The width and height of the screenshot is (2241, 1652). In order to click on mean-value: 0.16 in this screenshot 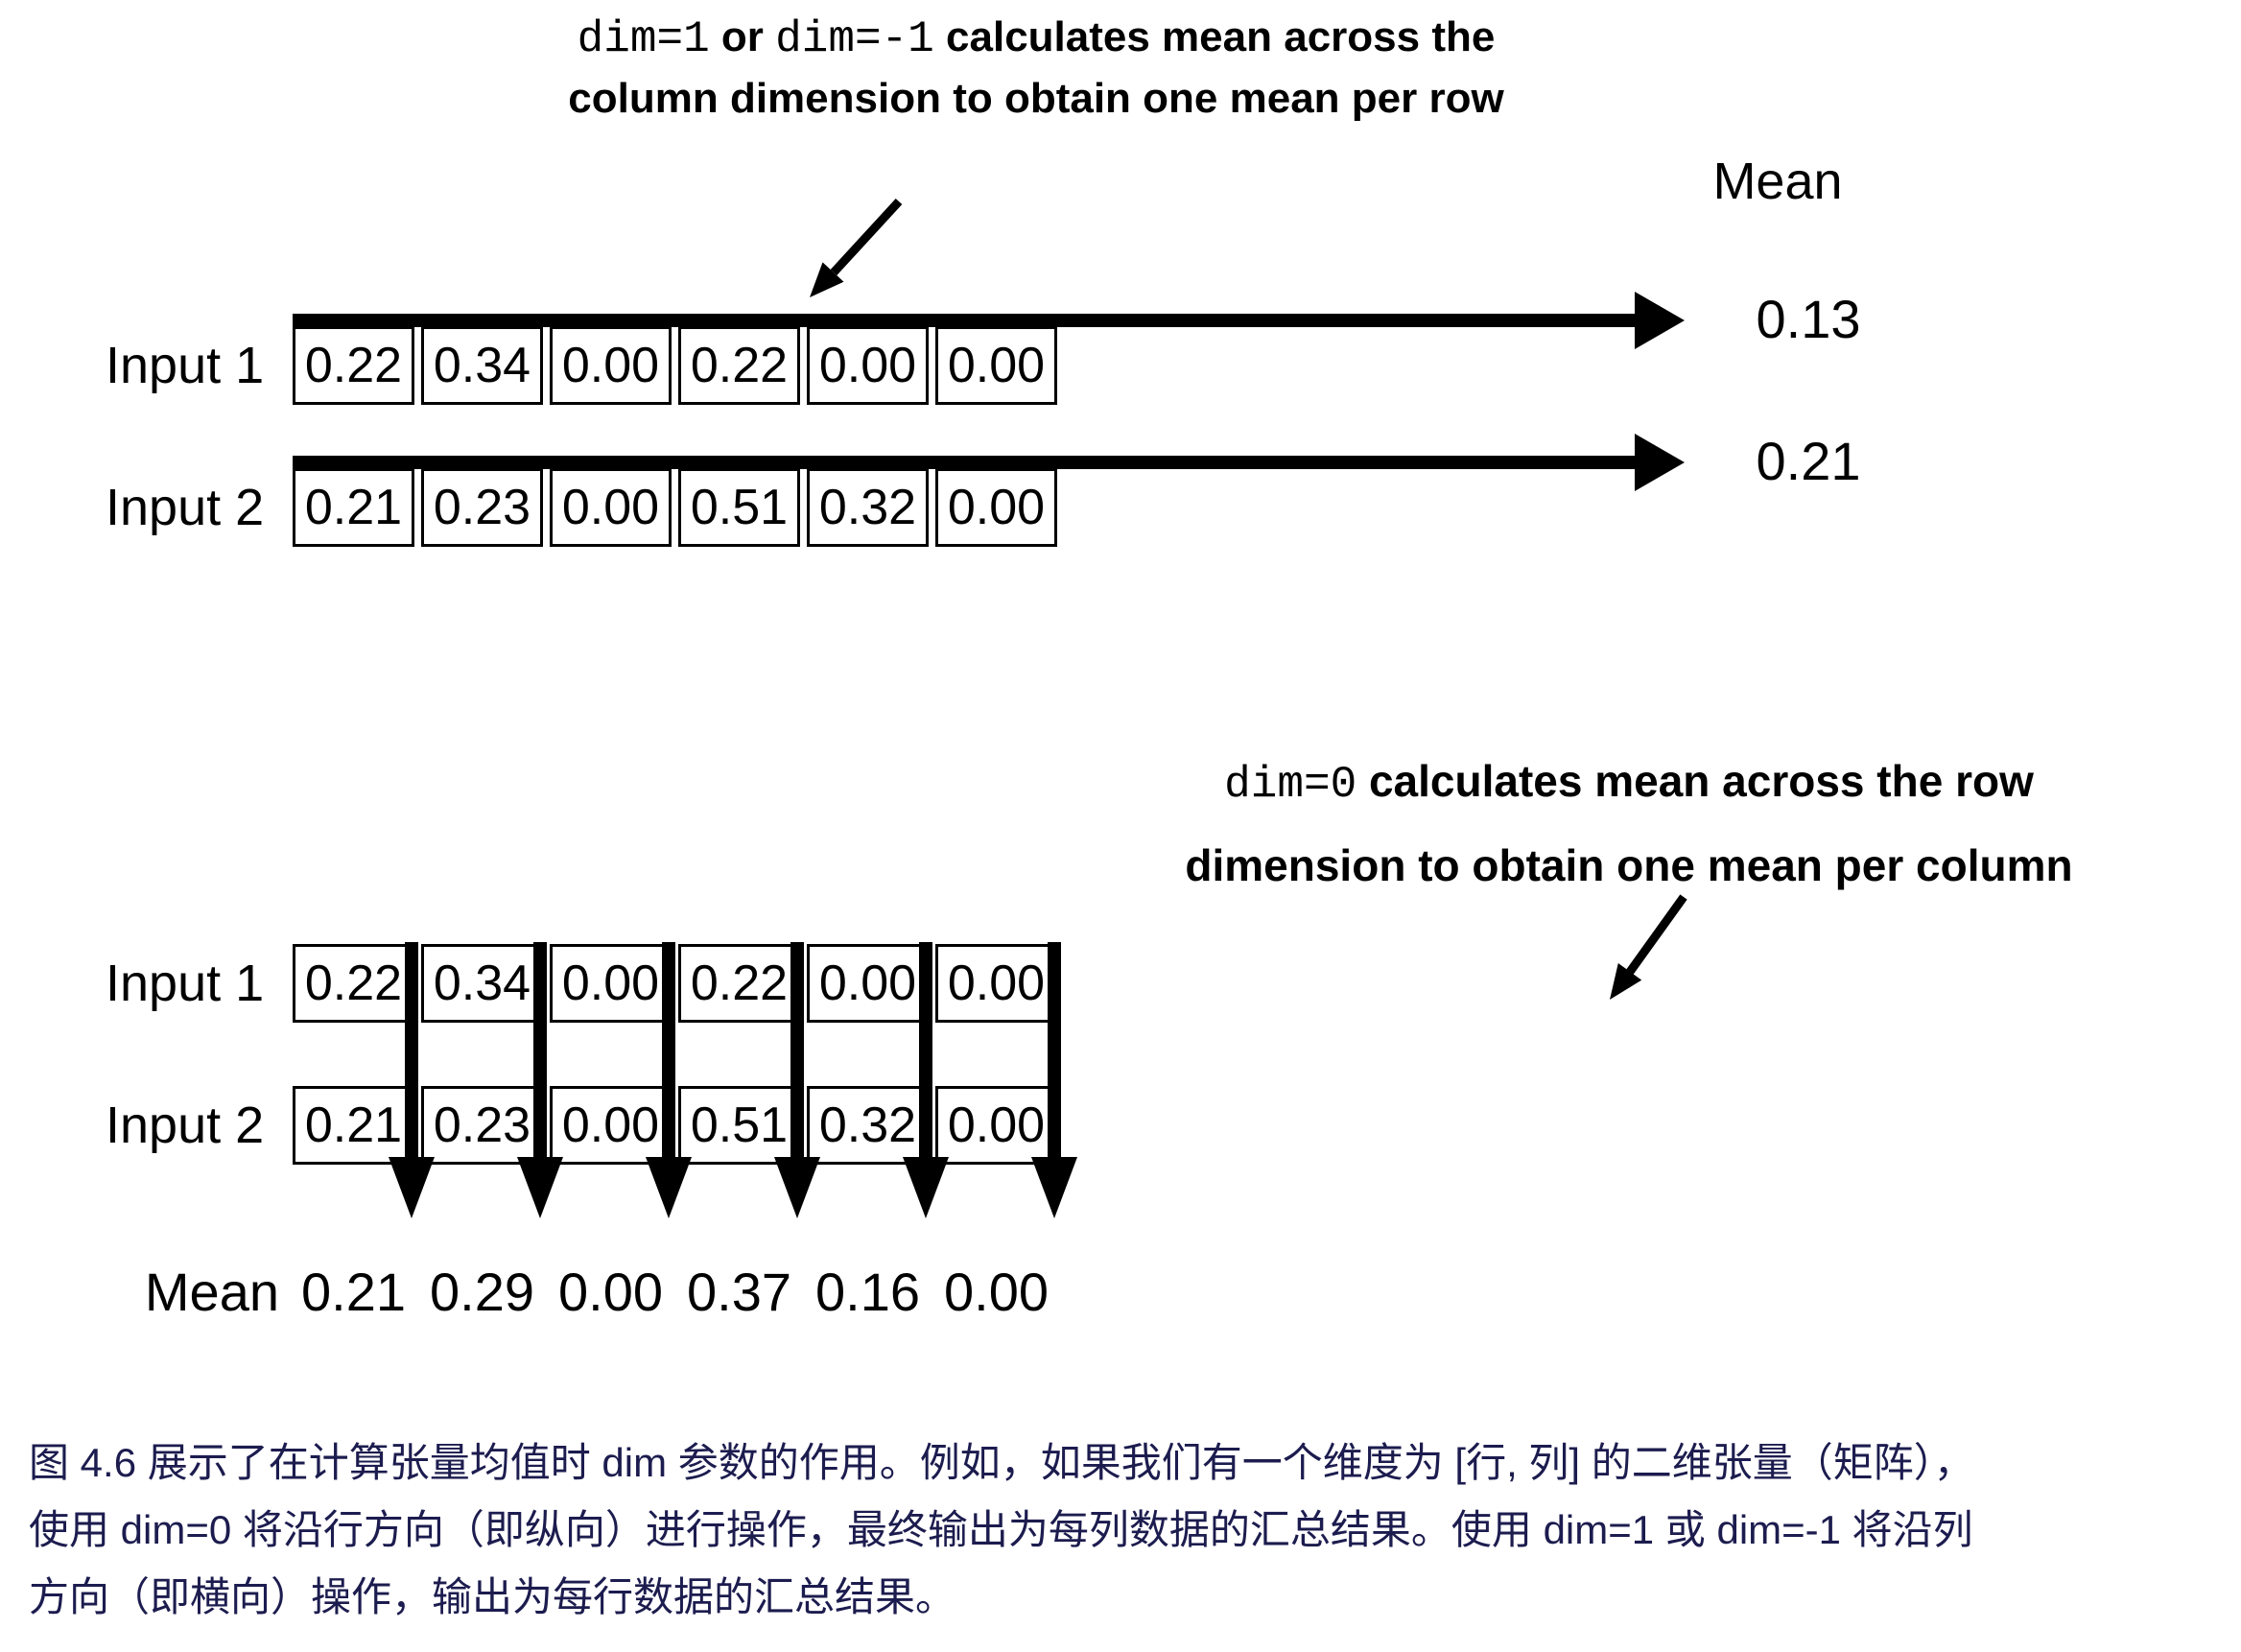, I will do `click(868, 1292)`.